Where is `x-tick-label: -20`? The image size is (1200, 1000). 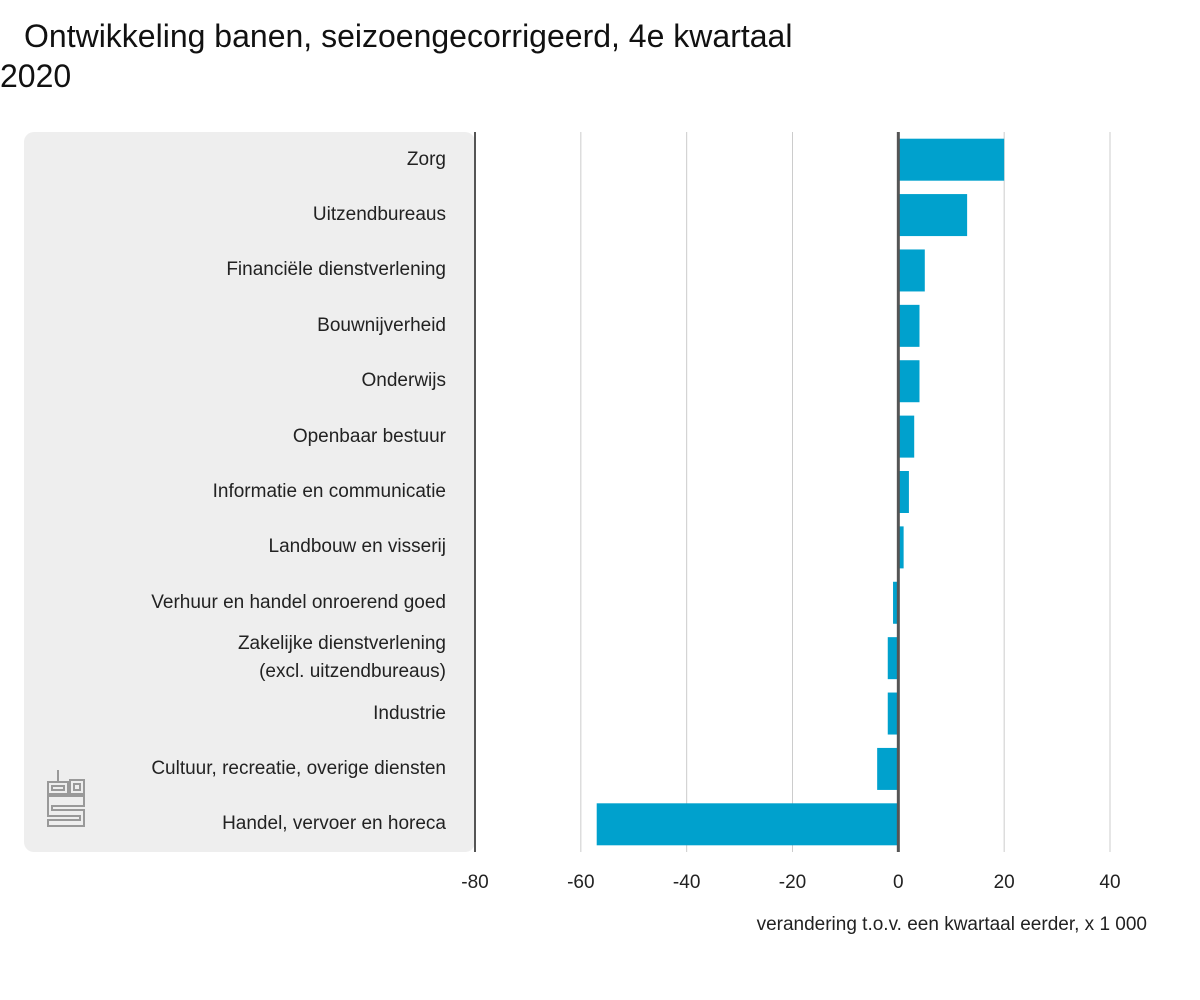
x-tick-label: -20 is located at coordinates (792, 882).